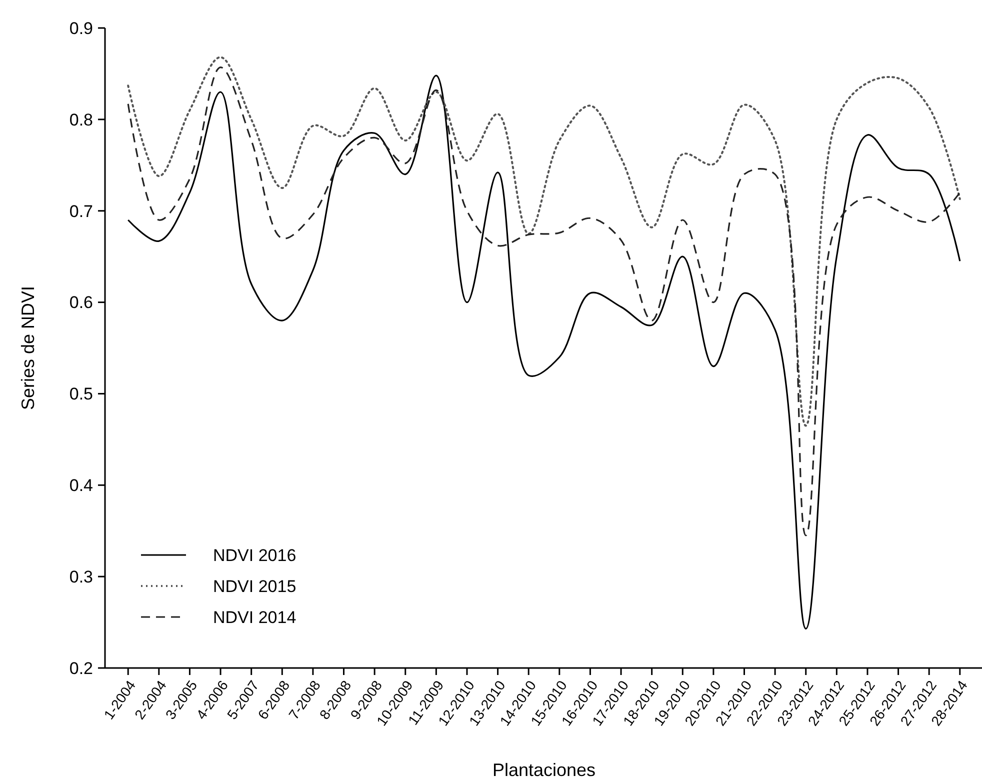  I want to click on y-tick-label: 0.8, so click(81, 120).